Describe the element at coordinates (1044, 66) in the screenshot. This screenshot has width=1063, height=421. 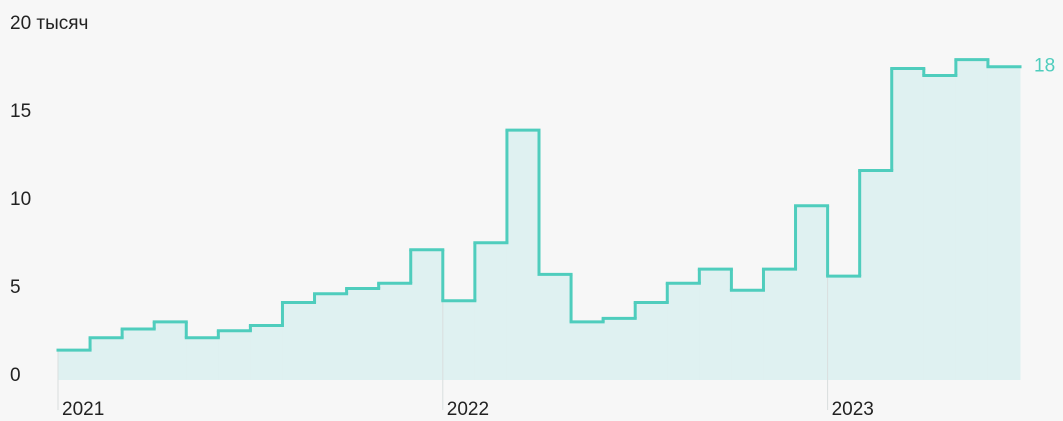
I see `value-label: 18` at that location.